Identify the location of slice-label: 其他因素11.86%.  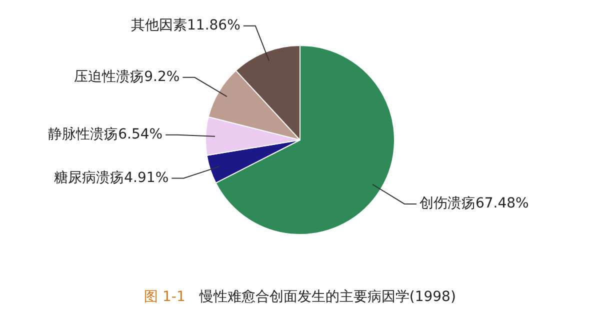
(185, 26).